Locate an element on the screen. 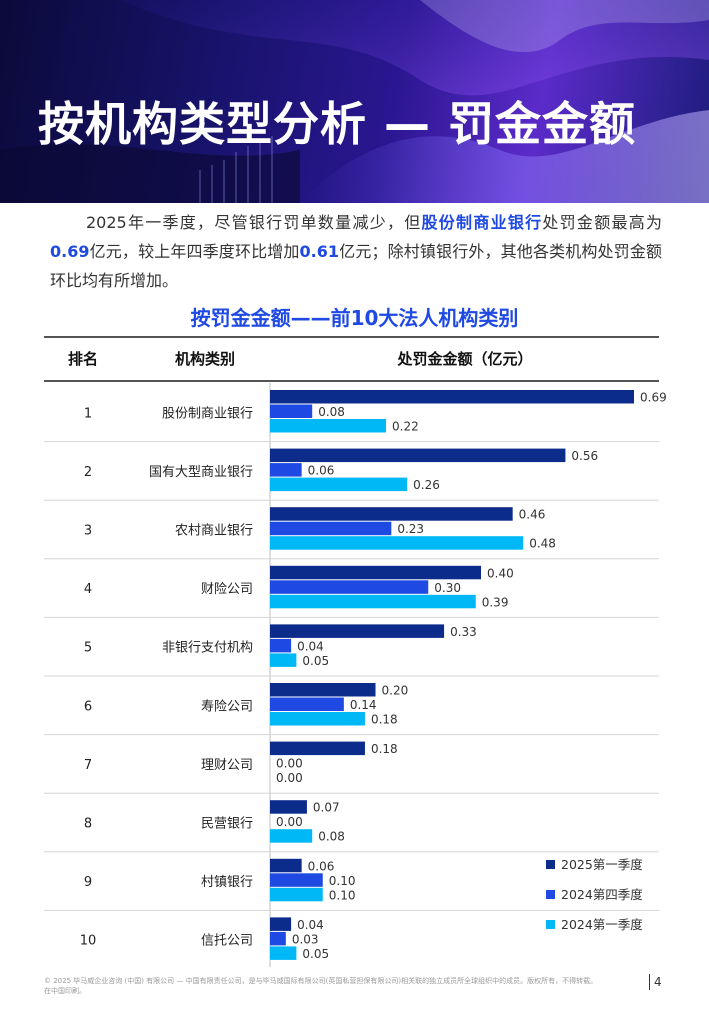  category-label: 国有大型商业银行 is located at coordinates (201, 472).